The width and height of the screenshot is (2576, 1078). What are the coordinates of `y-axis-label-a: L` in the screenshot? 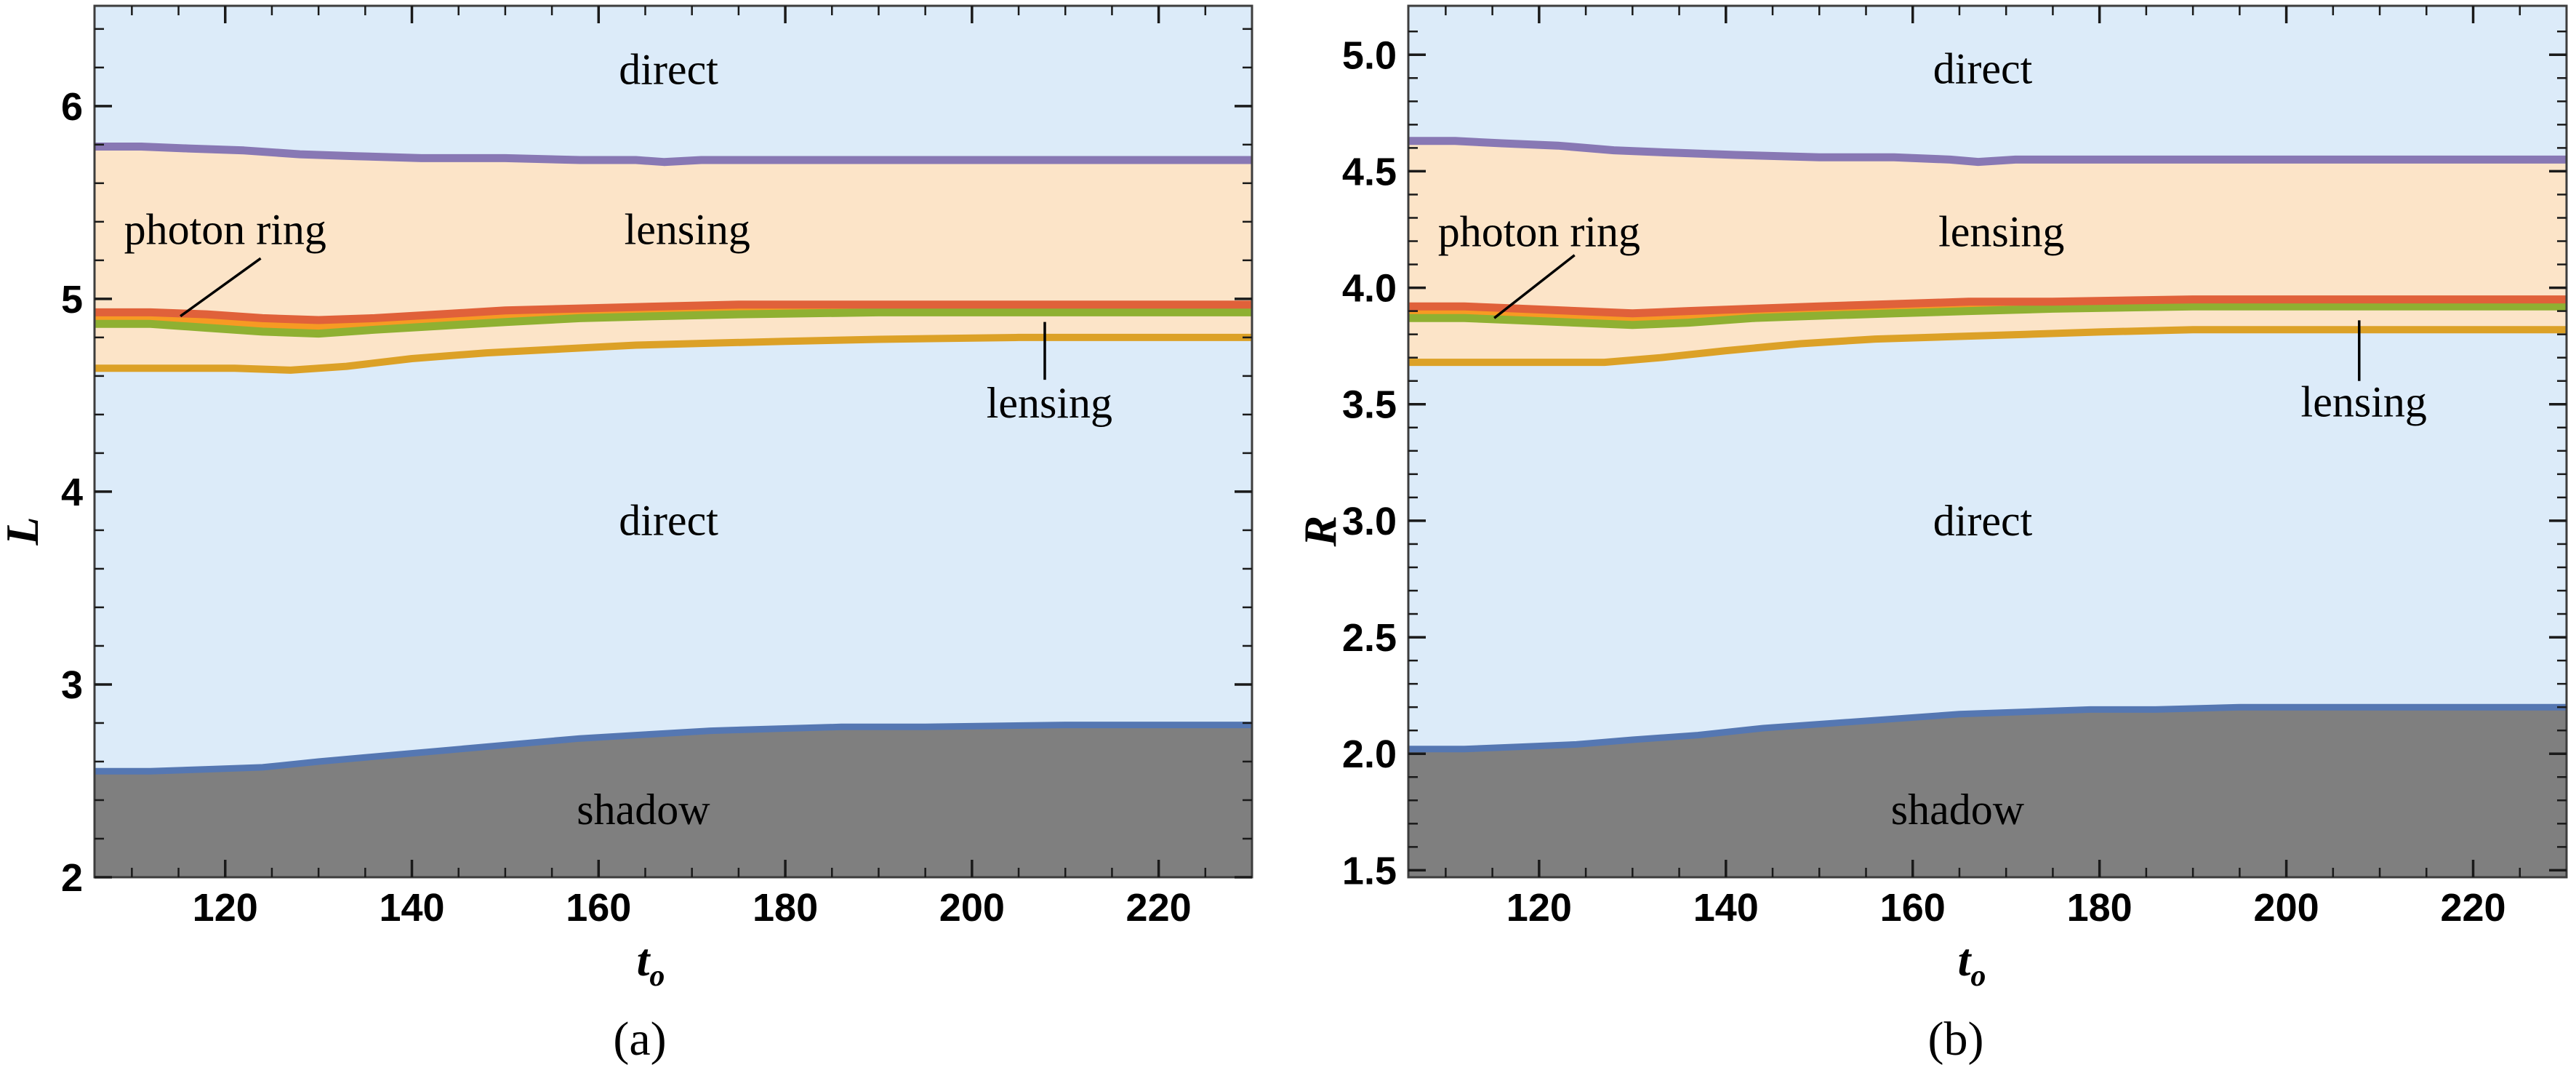 It's located at (24, 531).